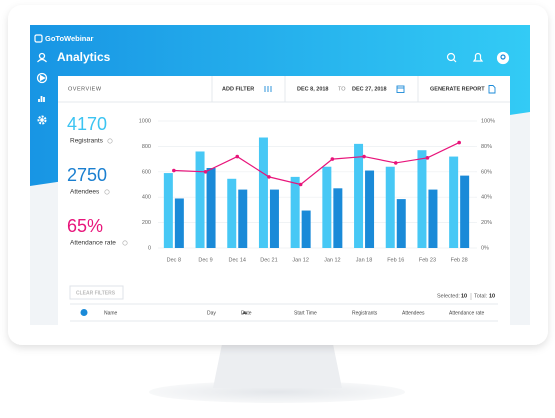 The width and height of the screenshot is (555, 418). I want to click on clear-filters: CLEAR FILTERS, so click(96, 293).